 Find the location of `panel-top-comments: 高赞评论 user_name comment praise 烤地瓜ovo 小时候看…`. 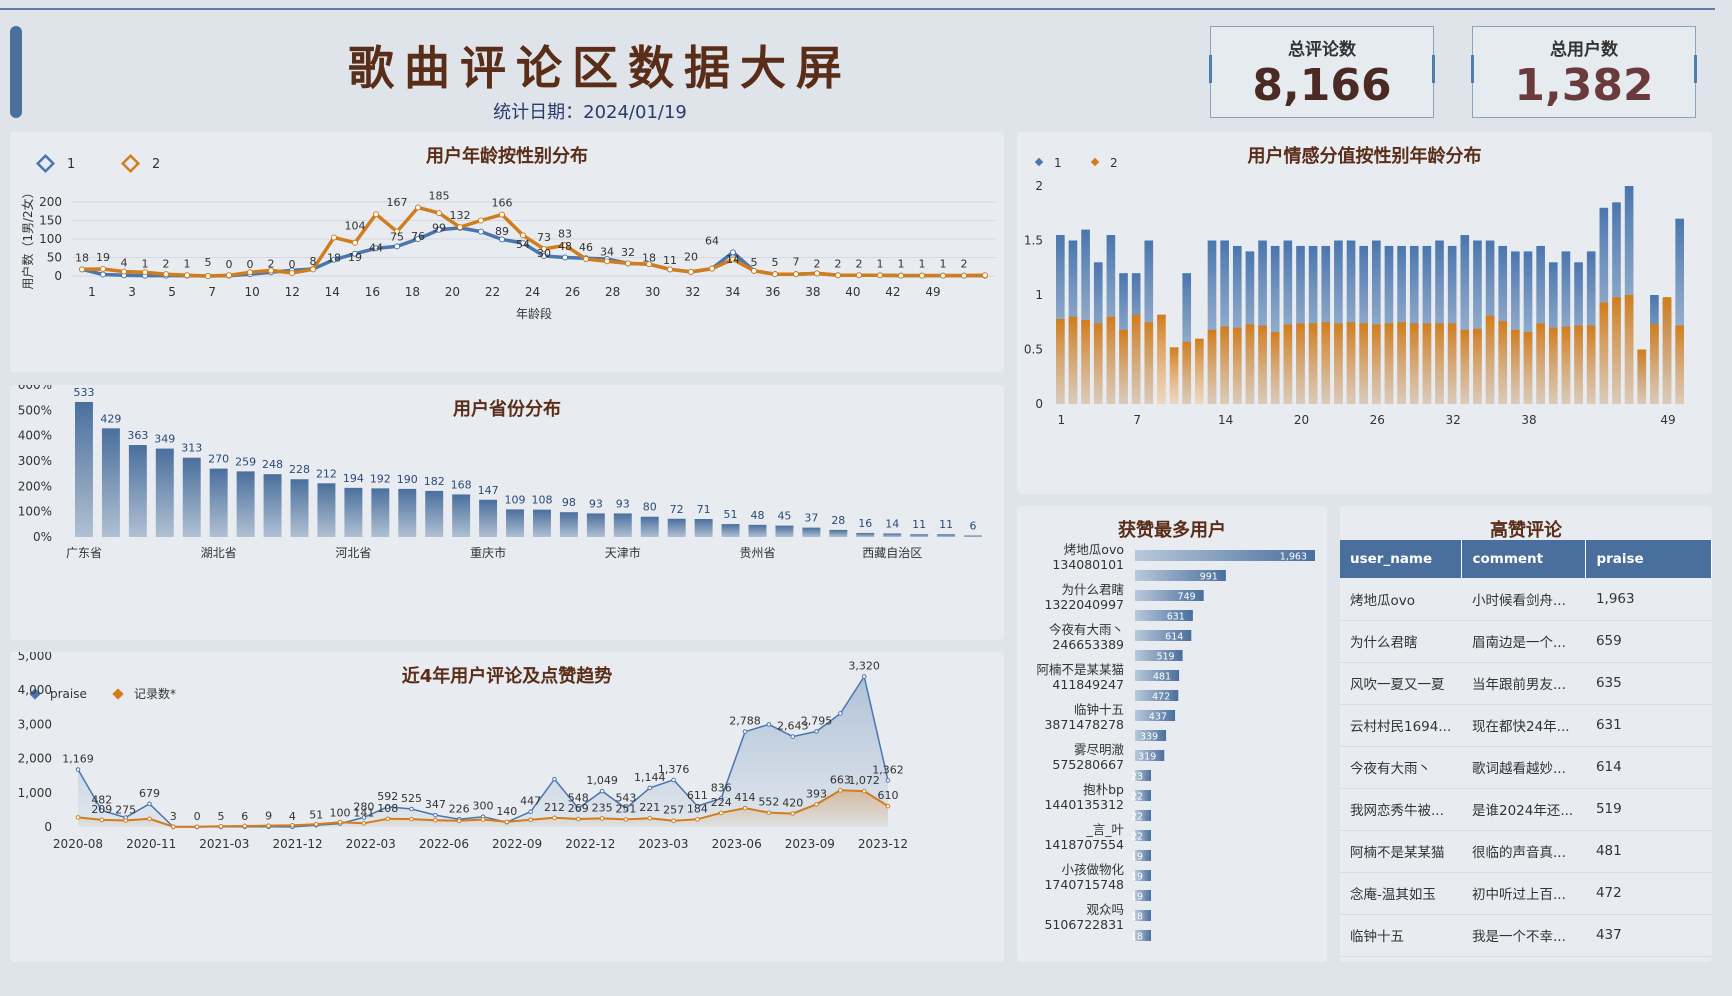

panel-top-comments: 高赞评论 user_name comment praise 烤地瓜ovo 小时候看… is located at coordinates (1526, 734).